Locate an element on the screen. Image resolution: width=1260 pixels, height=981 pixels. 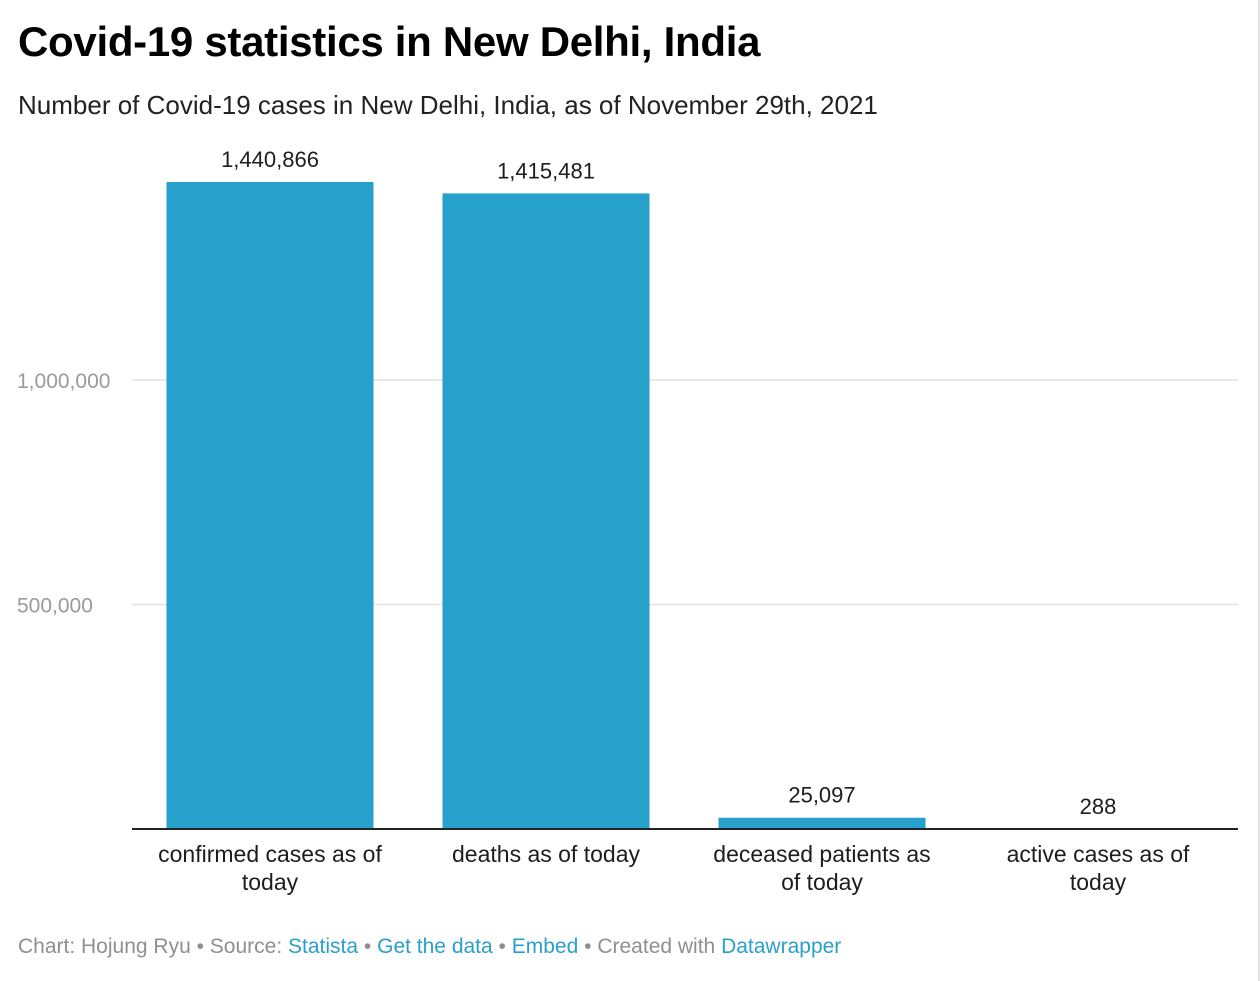
right-border is located at coordinates (1259, 490).